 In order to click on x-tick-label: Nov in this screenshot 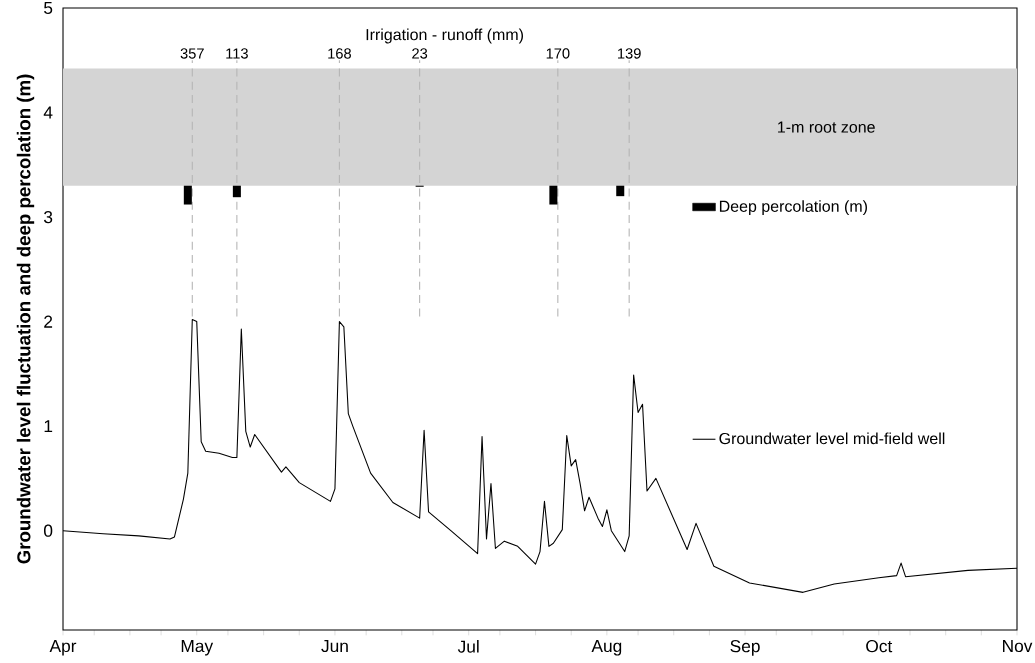, I will do `click(1018, 646)`.